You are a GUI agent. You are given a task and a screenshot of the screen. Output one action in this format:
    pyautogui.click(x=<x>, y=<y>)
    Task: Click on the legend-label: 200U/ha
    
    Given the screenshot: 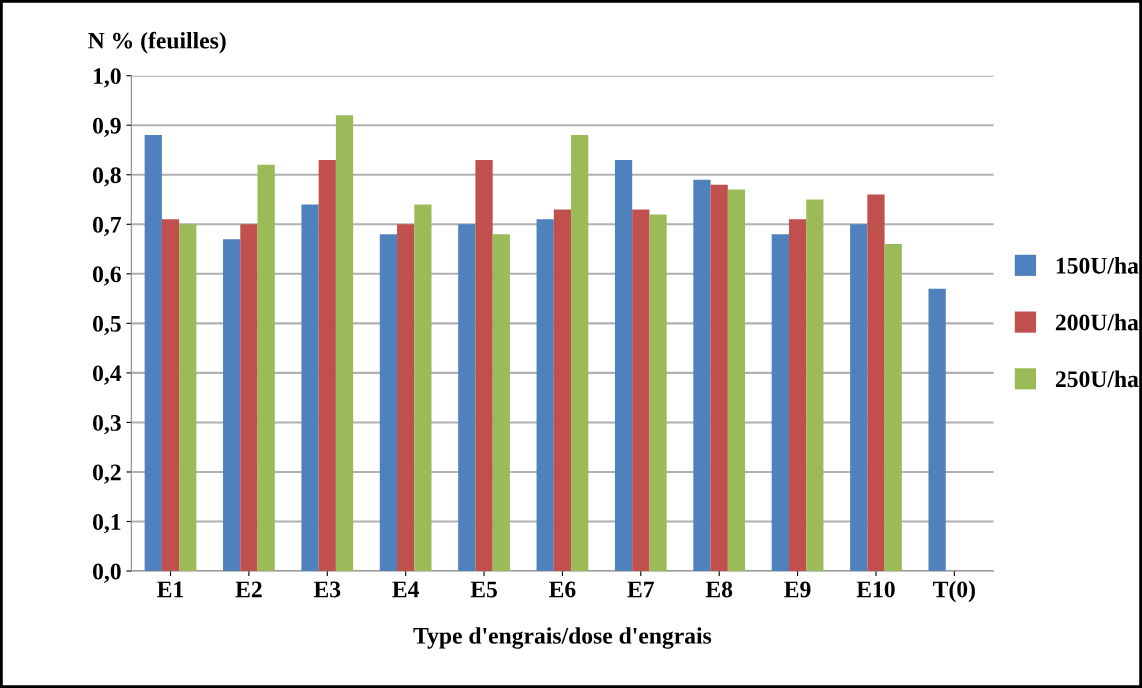 What is the action you would take?
    pyautogui.click(x=1097, y=322)
    